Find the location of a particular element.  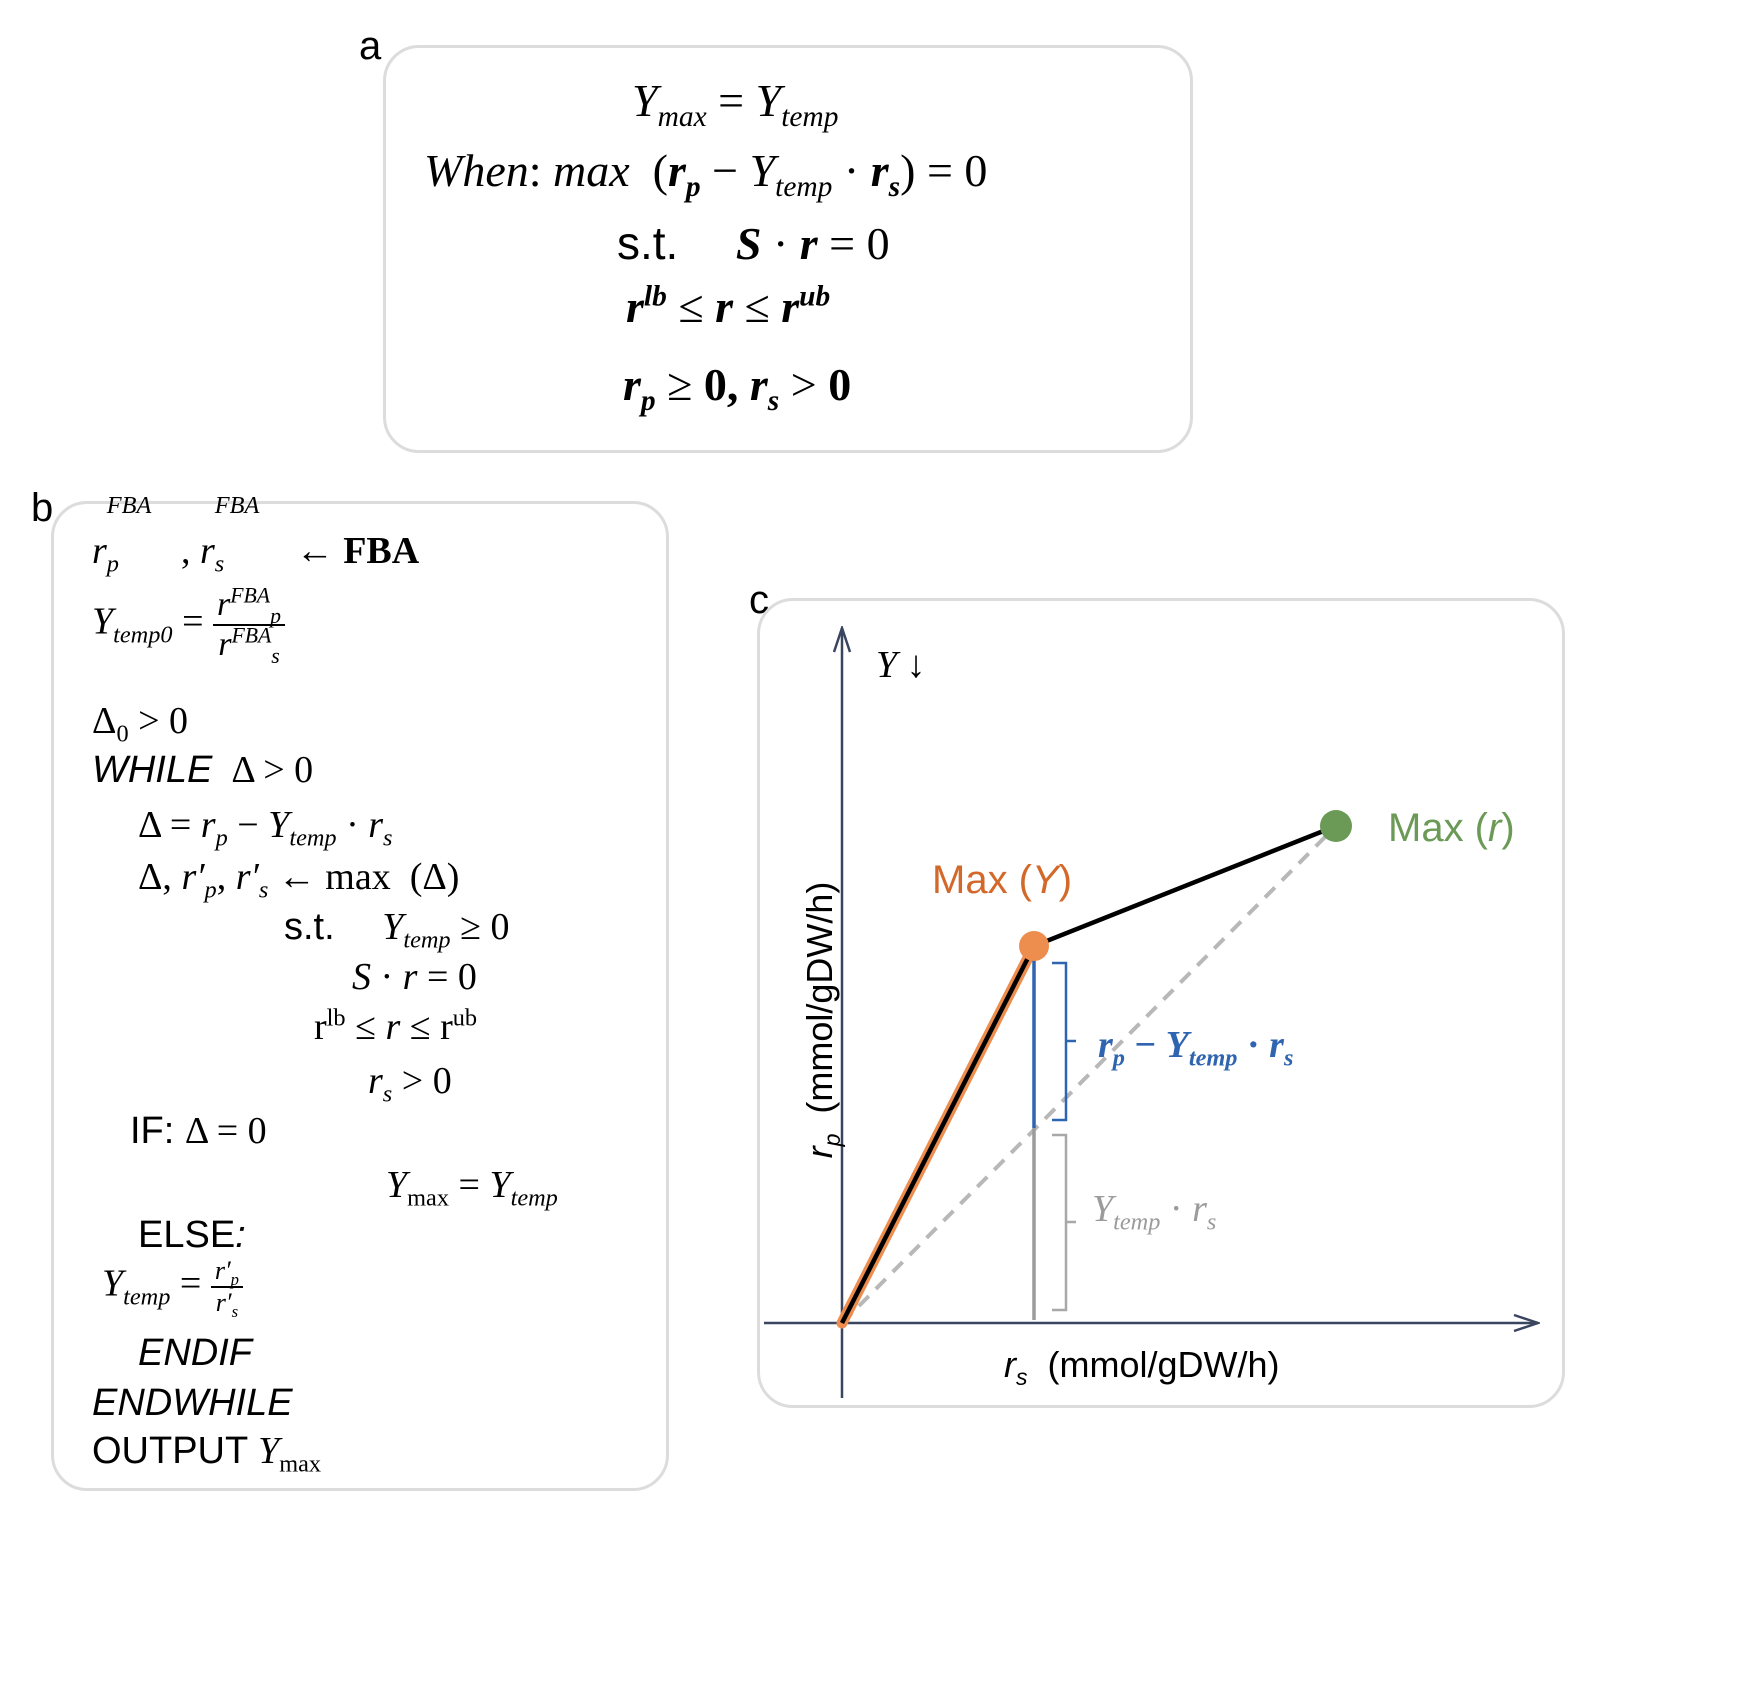

panel-label-b: b is located at coordinates (42, 508).